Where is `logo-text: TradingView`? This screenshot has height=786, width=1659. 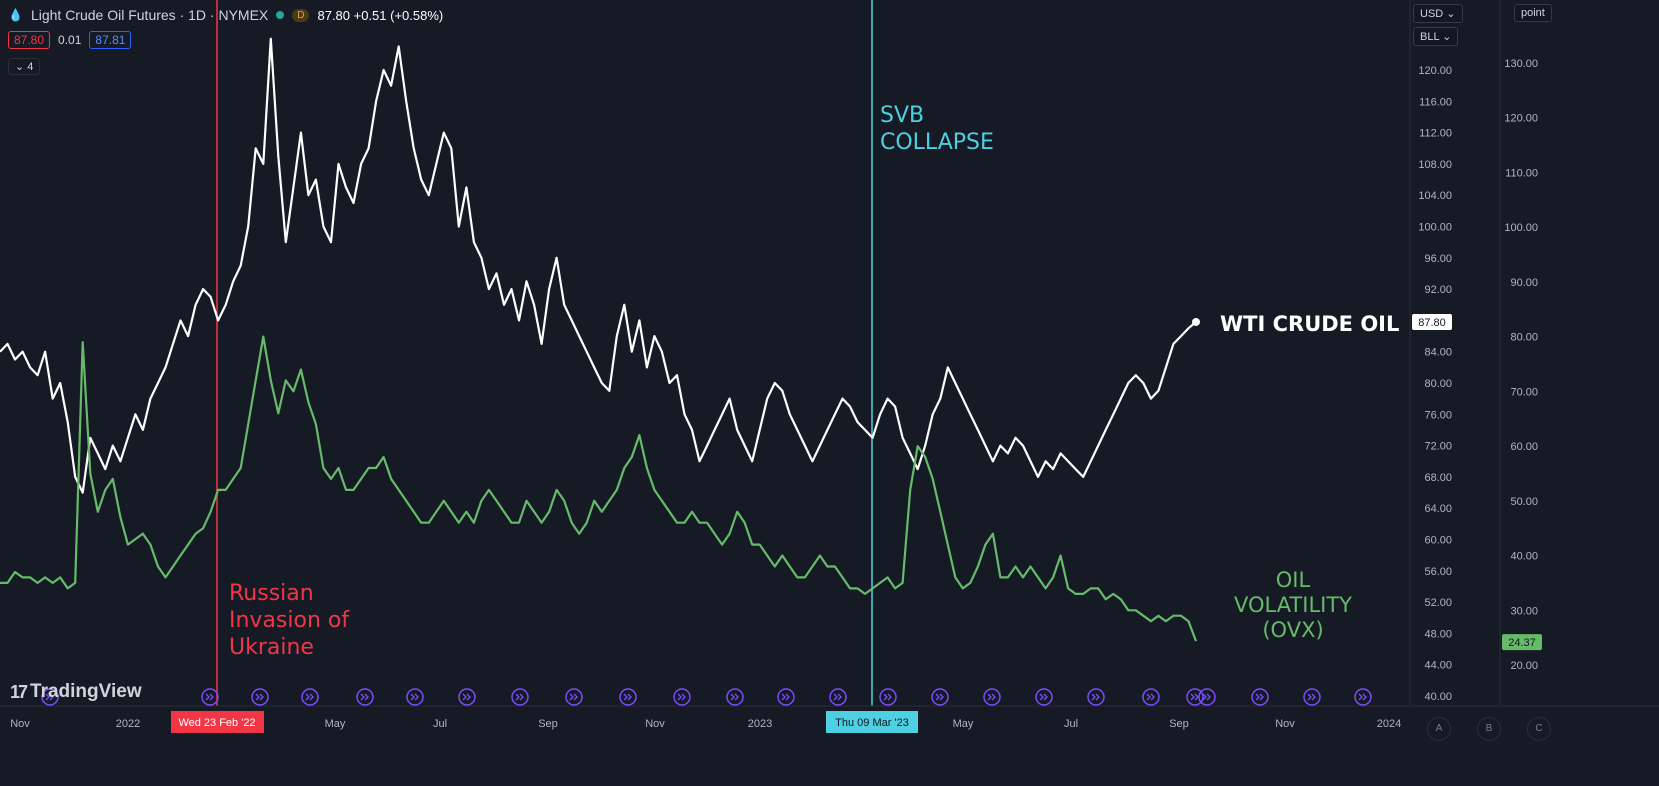
logo-text: TradingView is located at coordinates (86, 691).